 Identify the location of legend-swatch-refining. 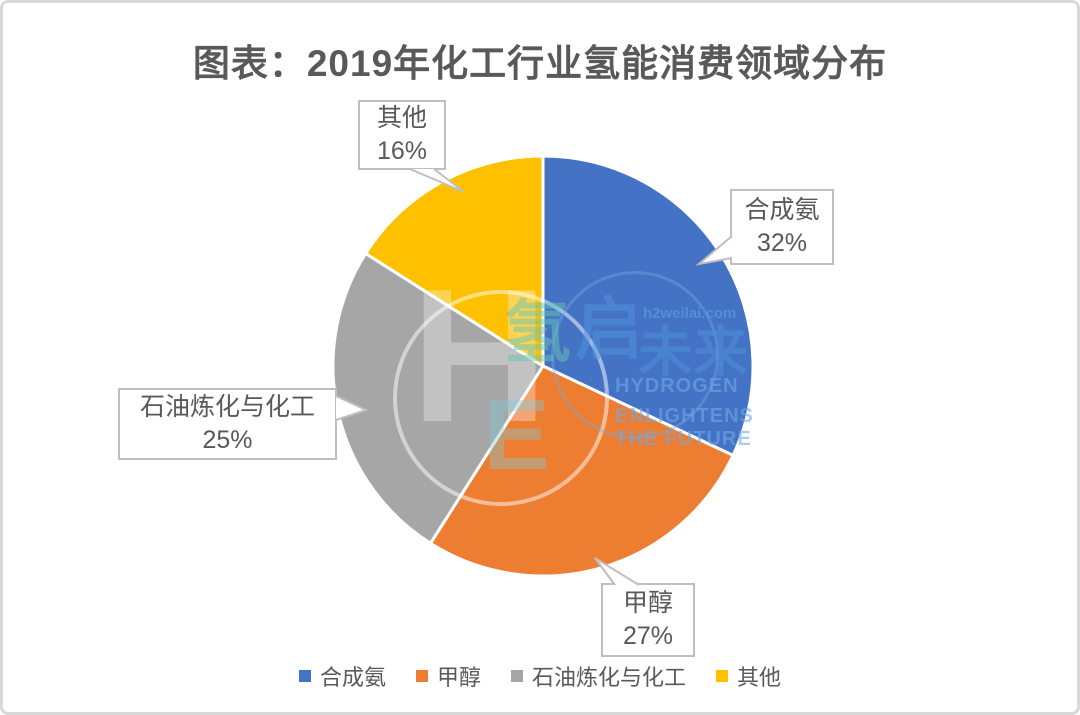
(517, 676).